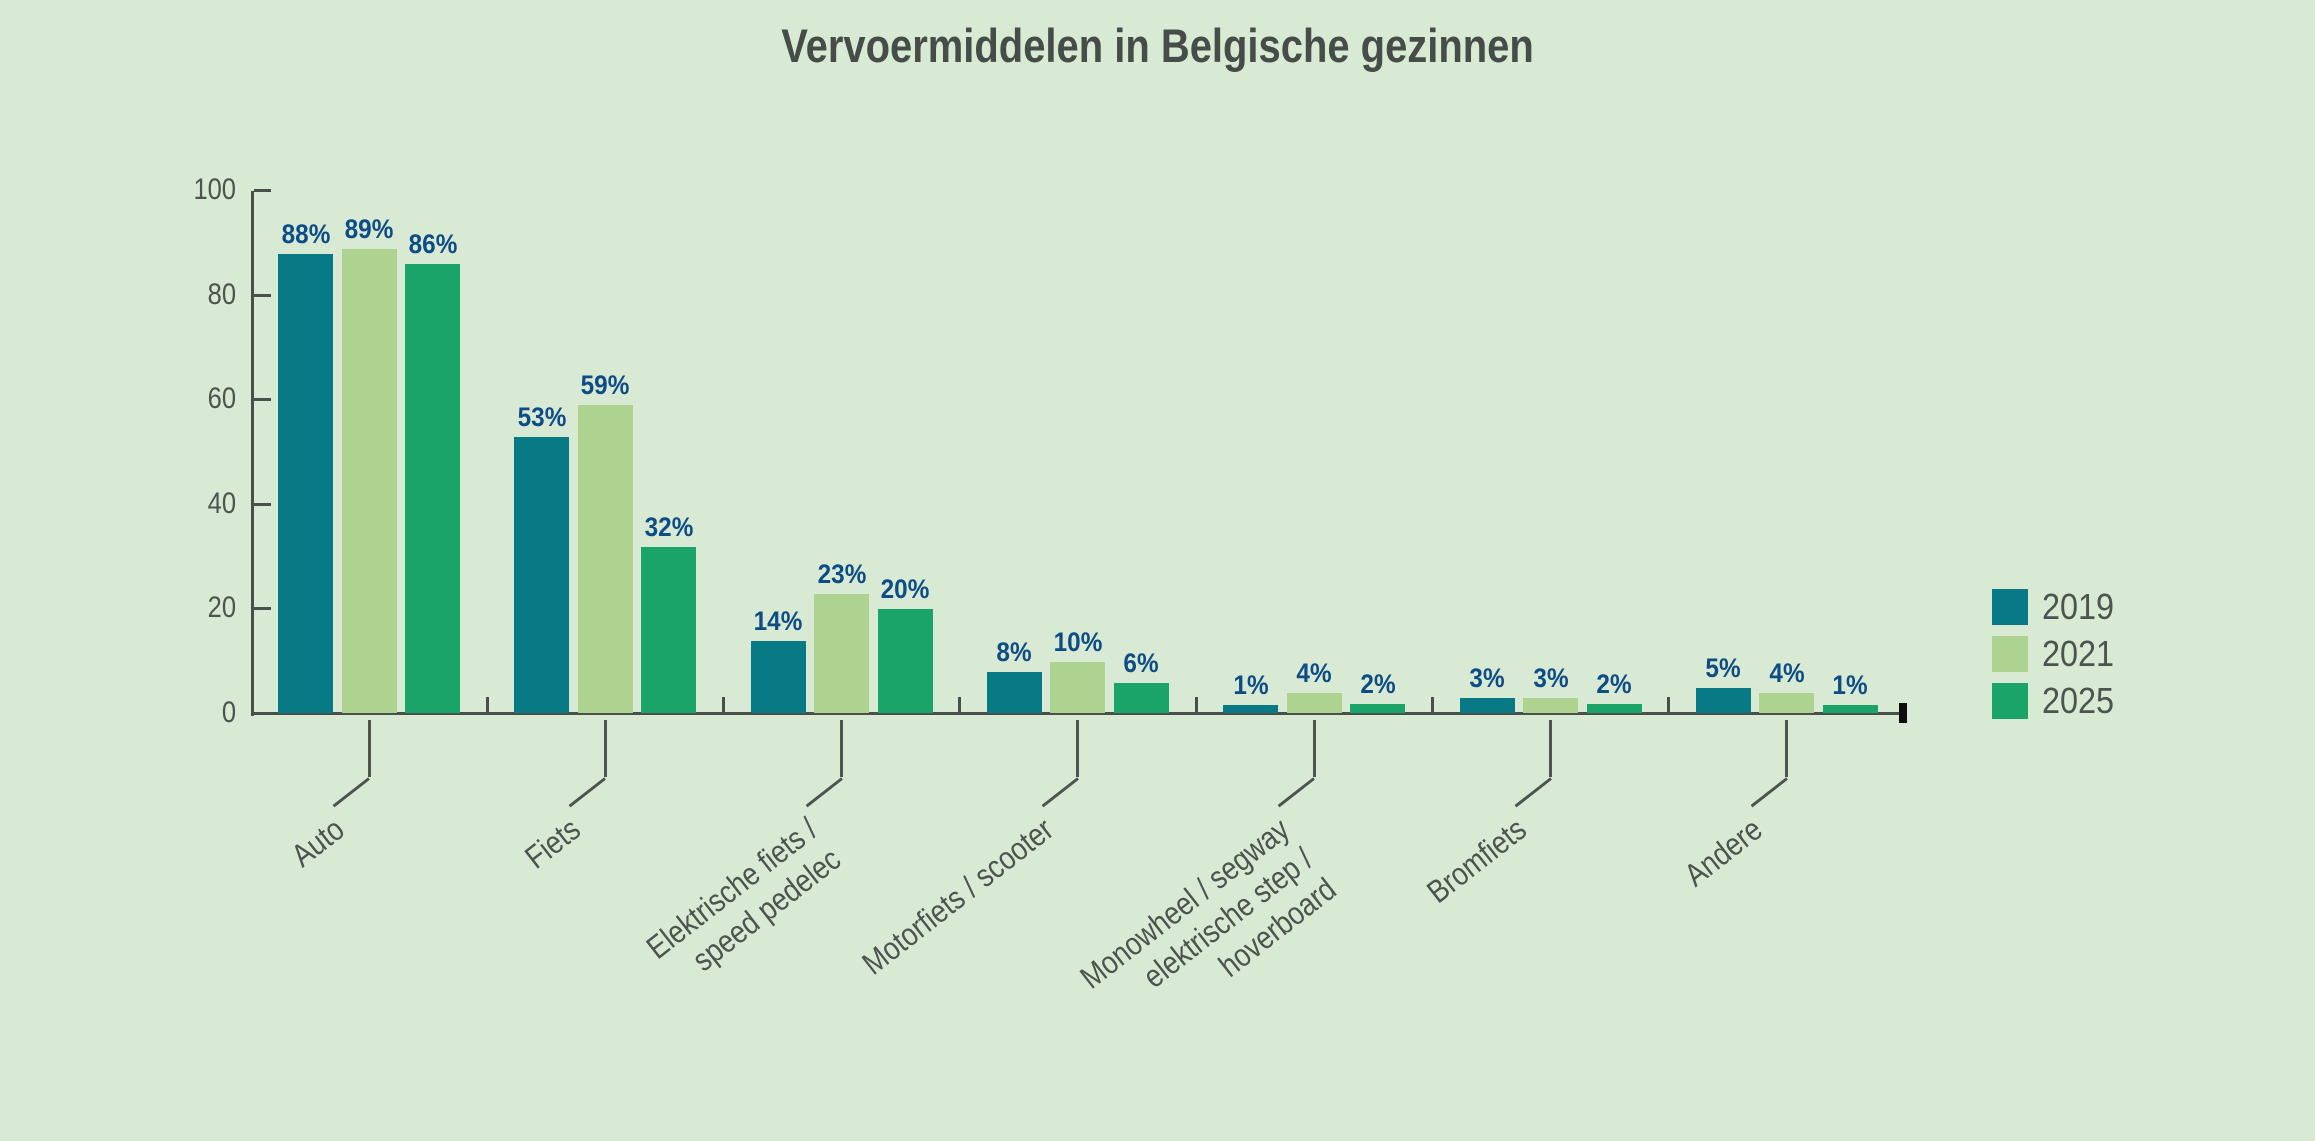 The image size is (2315, 1141). What do you see at coordinates (221, 608) in the screenshot?
I see `y-axis-tick-label: 20` at bounding box center [221, 608].